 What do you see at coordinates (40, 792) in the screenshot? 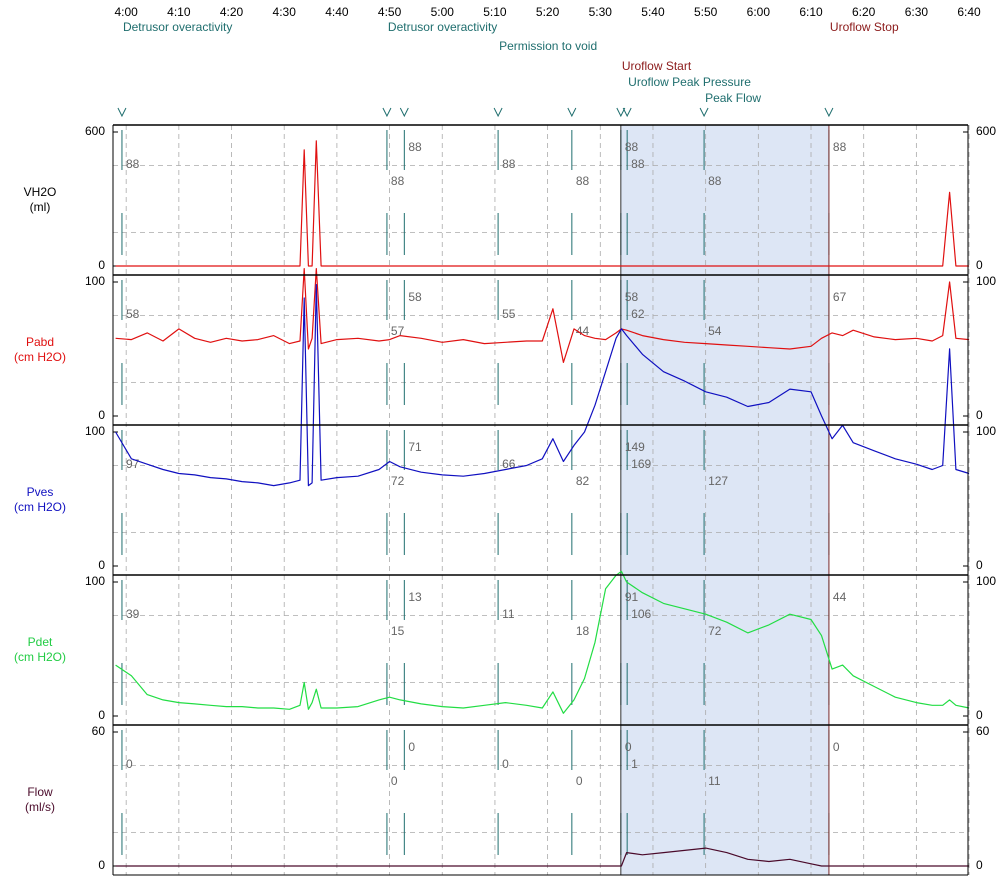
I see `panel-label: Flow` at bounding box center [40, 792].